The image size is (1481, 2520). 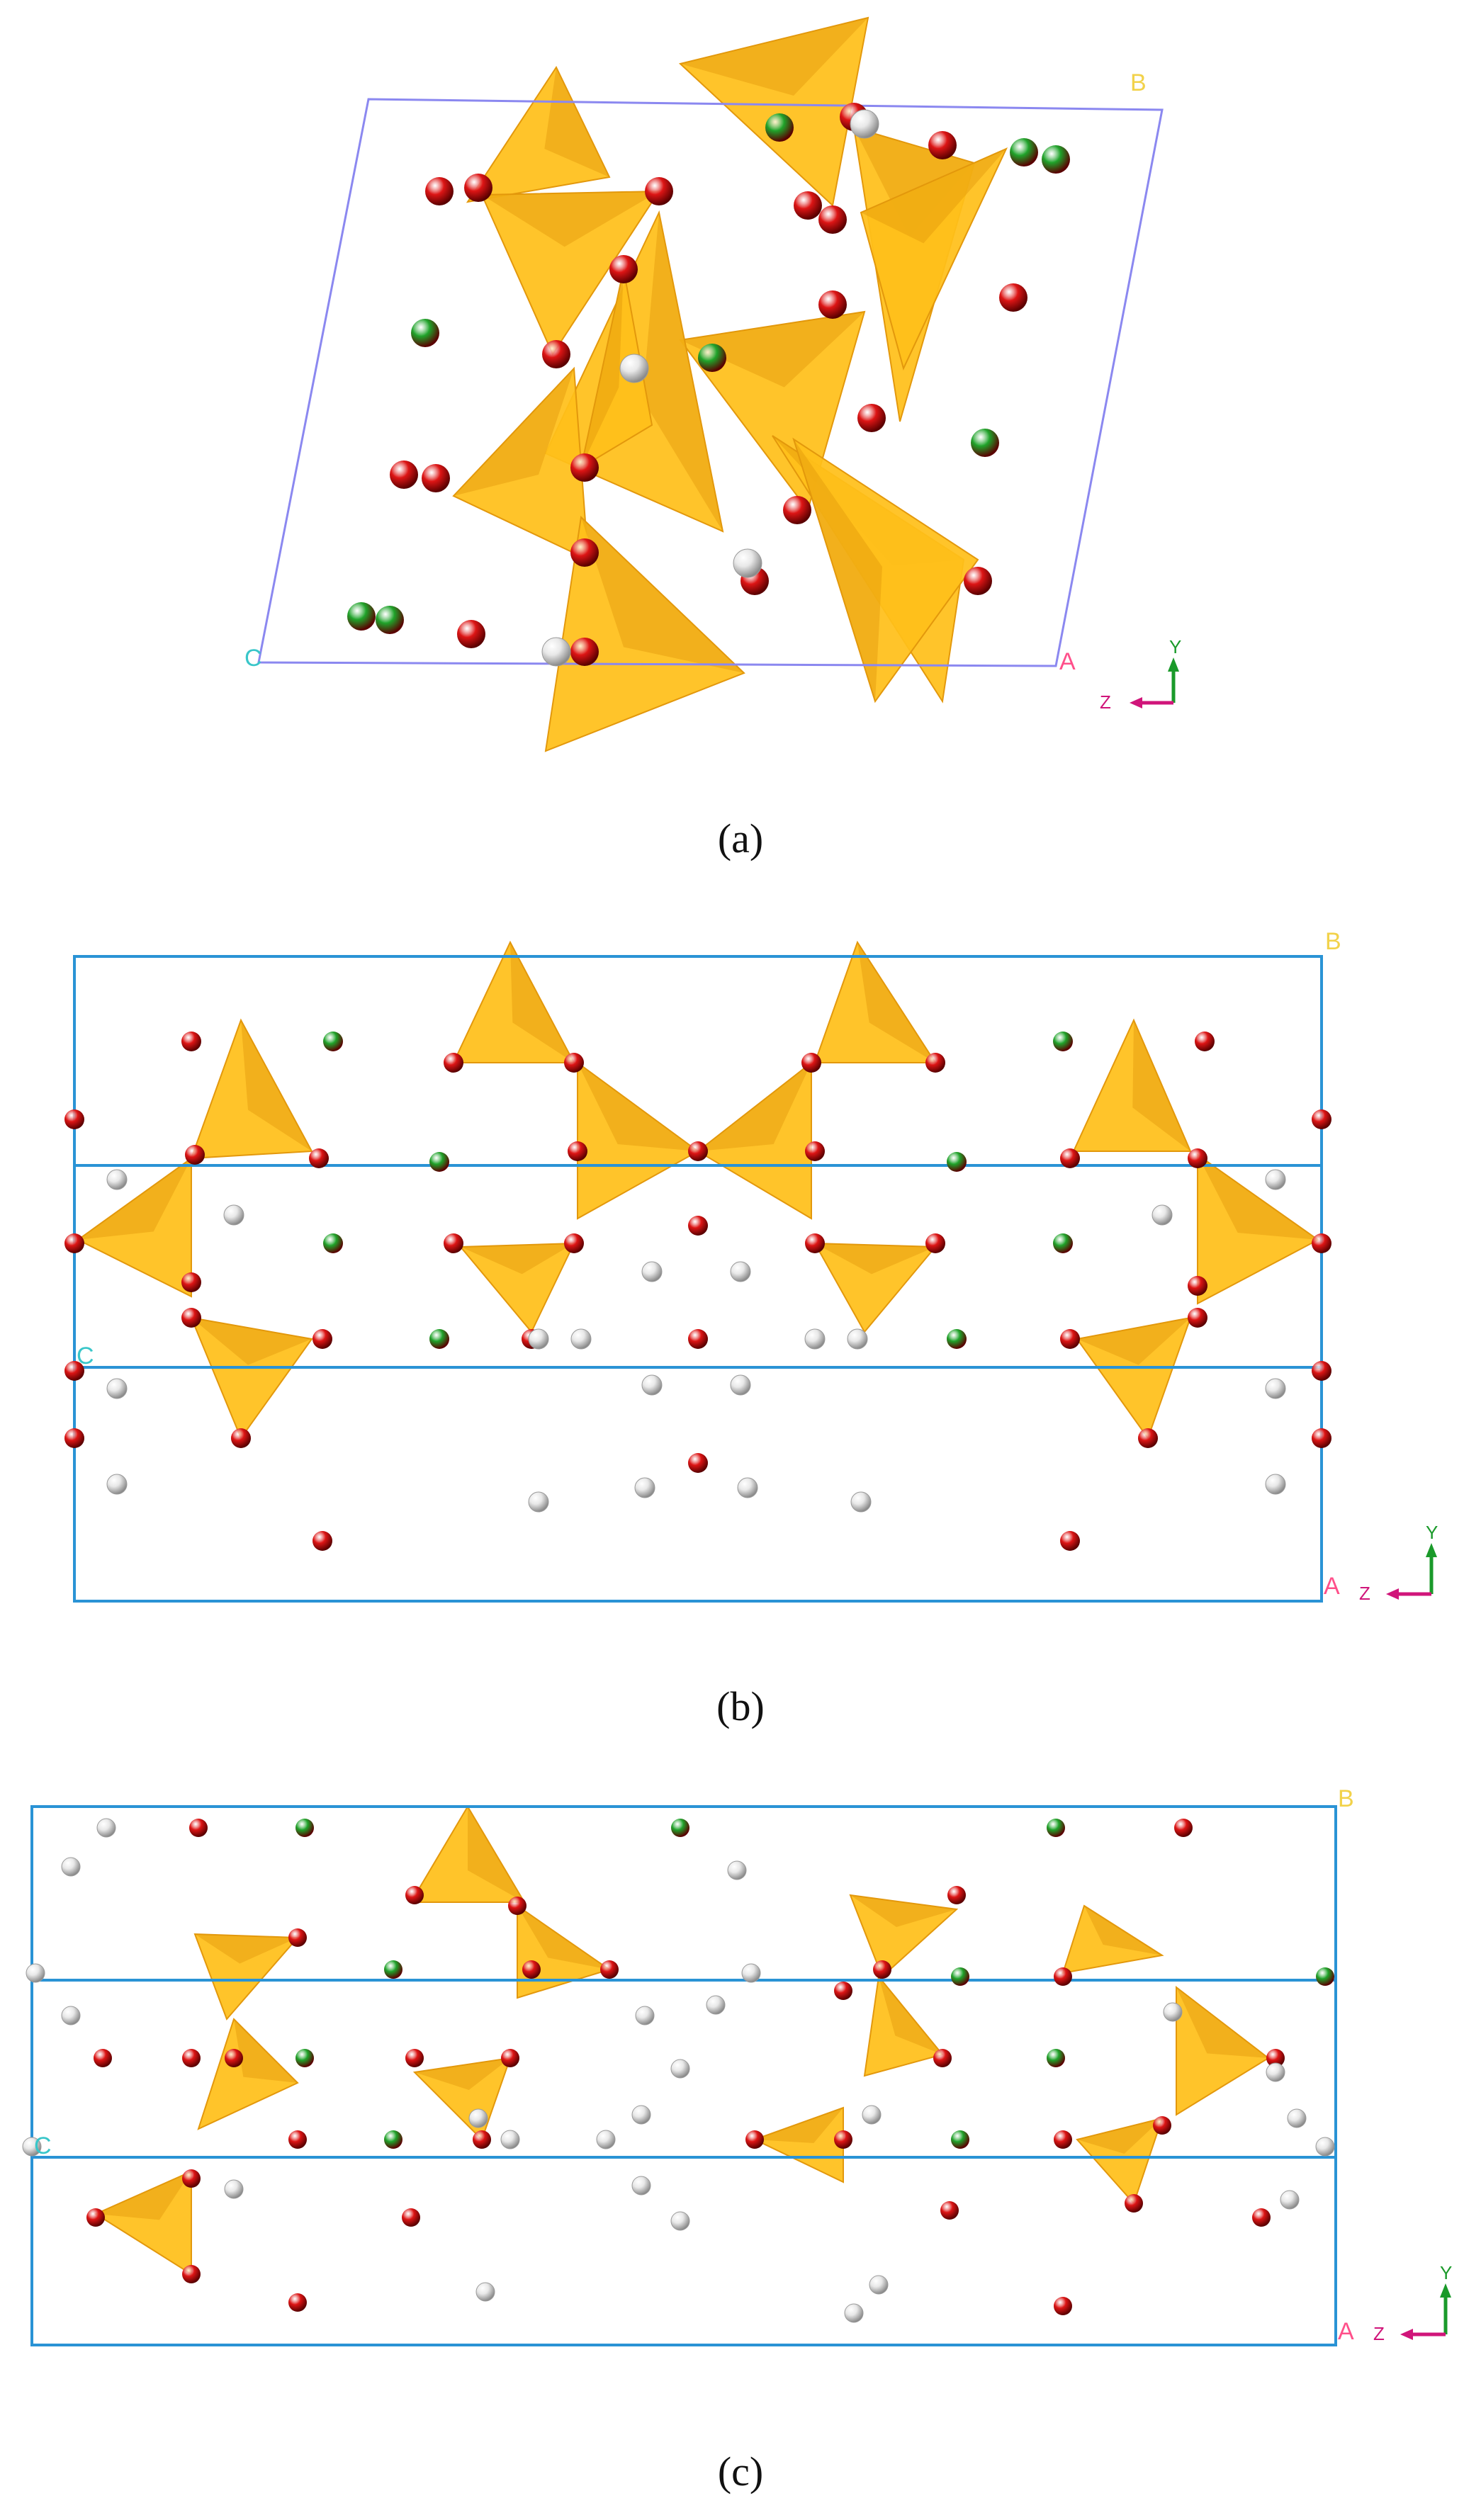 What do you see at coordinates (1379, 2333) in the screenshot?
I see `axis-label-z: Z` at bounding box center [1379, 2333].